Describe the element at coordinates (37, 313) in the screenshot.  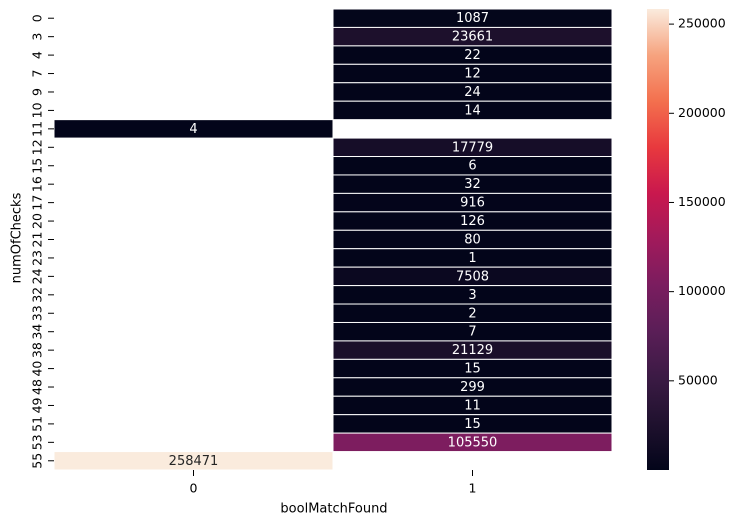
I see `y-tick-label: 33` at that location.